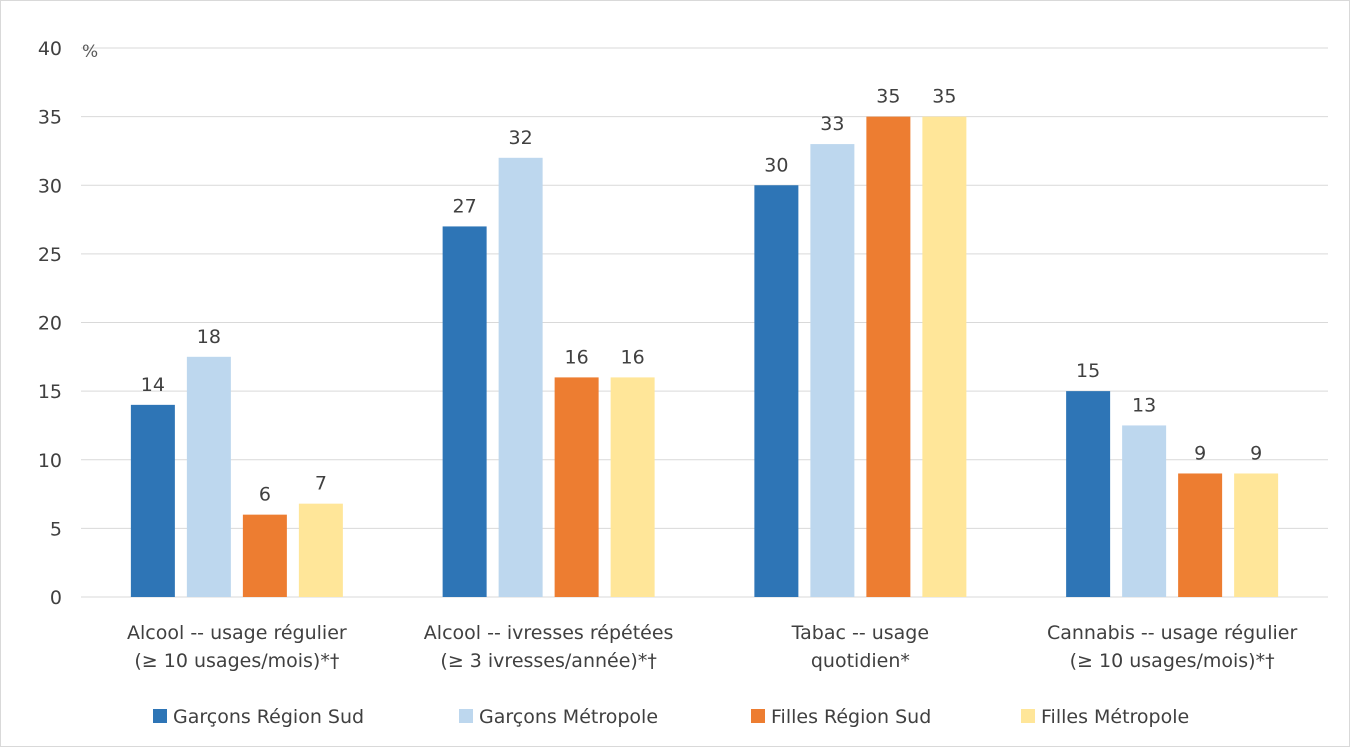 The height and width of the screenshot is (753, 1352). What do you see at coordinates (50, 186) in the screenshot?
I see `y-tick-label: 30` at bounding box center [50, 186].